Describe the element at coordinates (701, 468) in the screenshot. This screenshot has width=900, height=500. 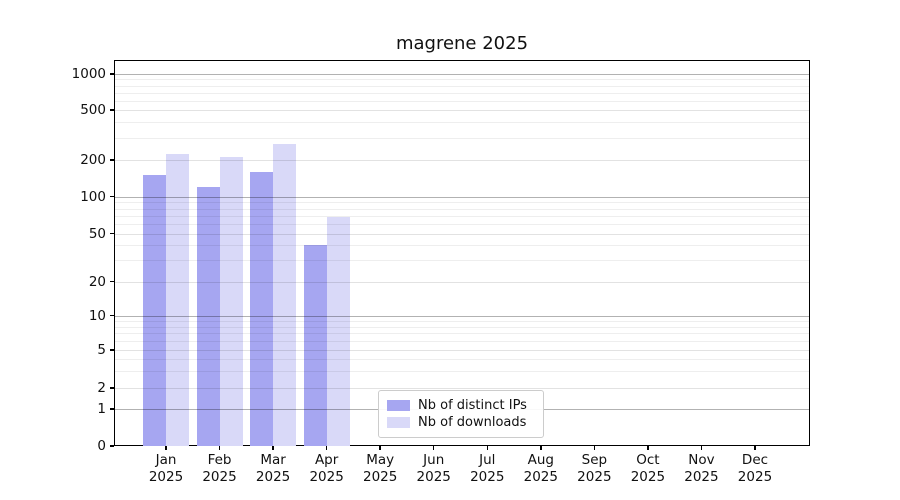
I see `x-tick-label-nov: Nov 2025` at that location.